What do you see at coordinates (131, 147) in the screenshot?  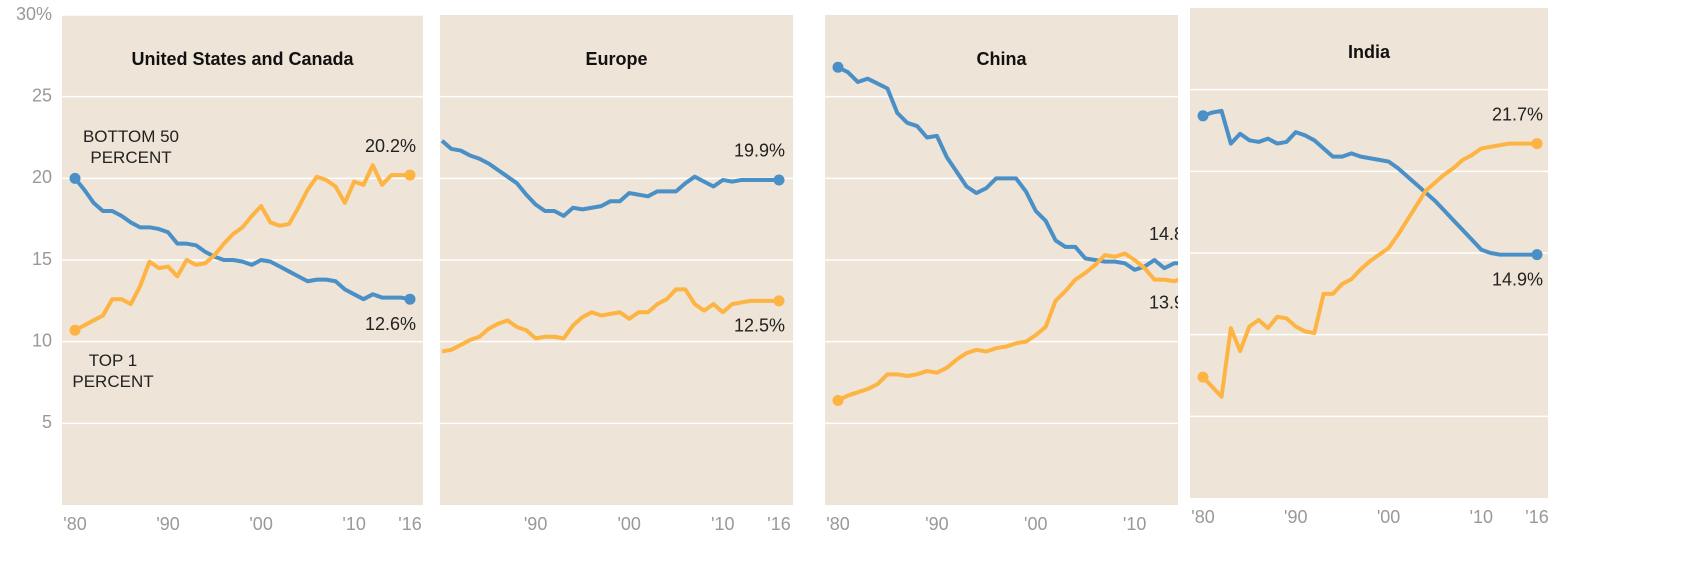 I see `series-label: BOTTOM 50 PERCENT` at bounding box center [131, 147].